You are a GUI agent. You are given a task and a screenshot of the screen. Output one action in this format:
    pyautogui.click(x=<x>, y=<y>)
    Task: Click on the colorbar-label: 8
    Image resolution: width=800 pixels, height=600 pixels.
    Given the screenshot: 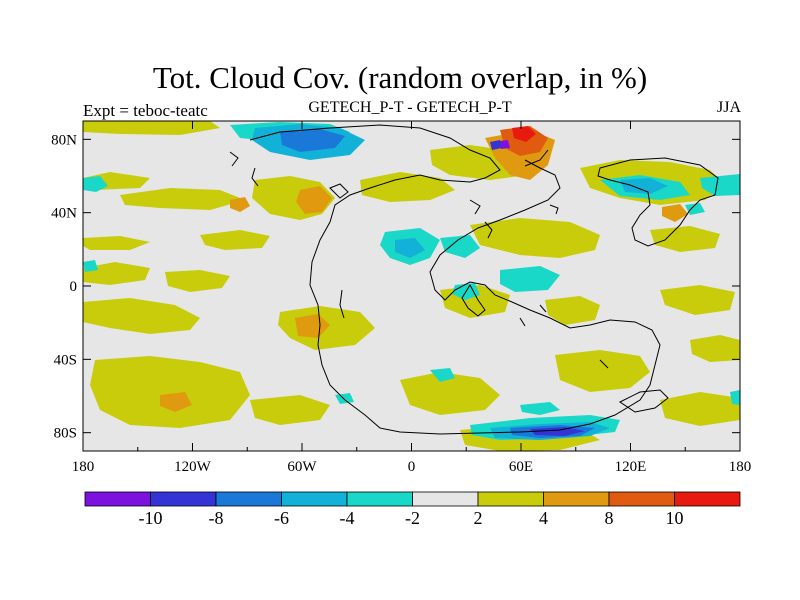 What is the action you would take?
    pyautogui.click(x=609, y=518)
    